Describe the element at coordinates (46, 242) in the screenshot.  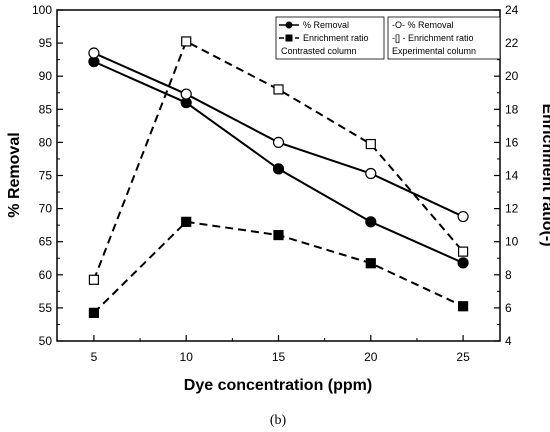
I see `y-left-tick-label: 65` at that location.